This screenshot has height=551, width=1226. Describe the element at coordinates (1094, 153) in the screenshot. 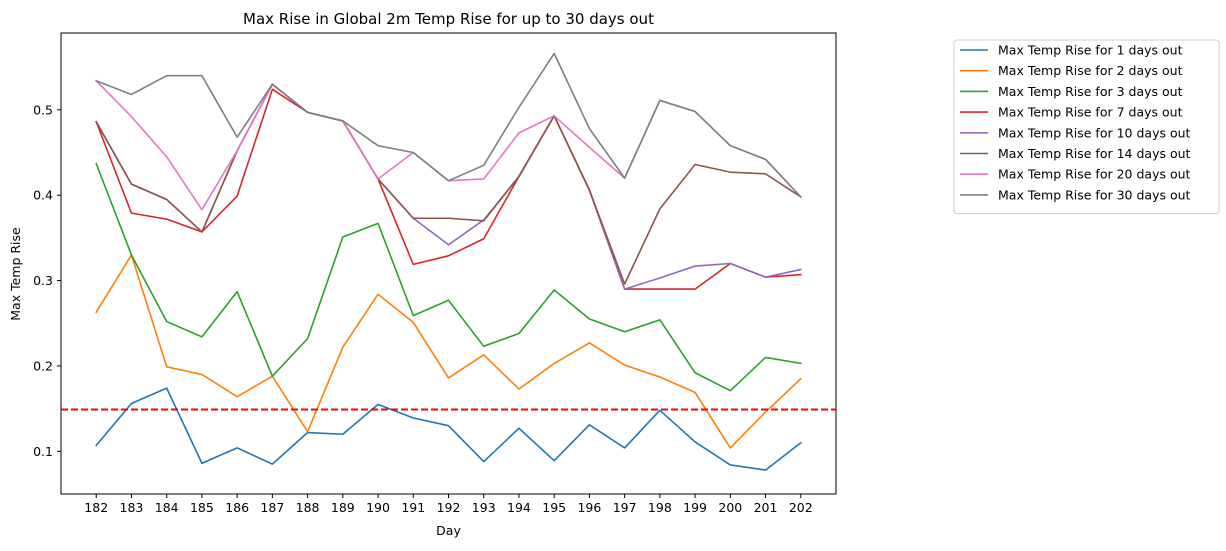

I see `legend-label: Max Temp Rise for 14 days out` at that location.